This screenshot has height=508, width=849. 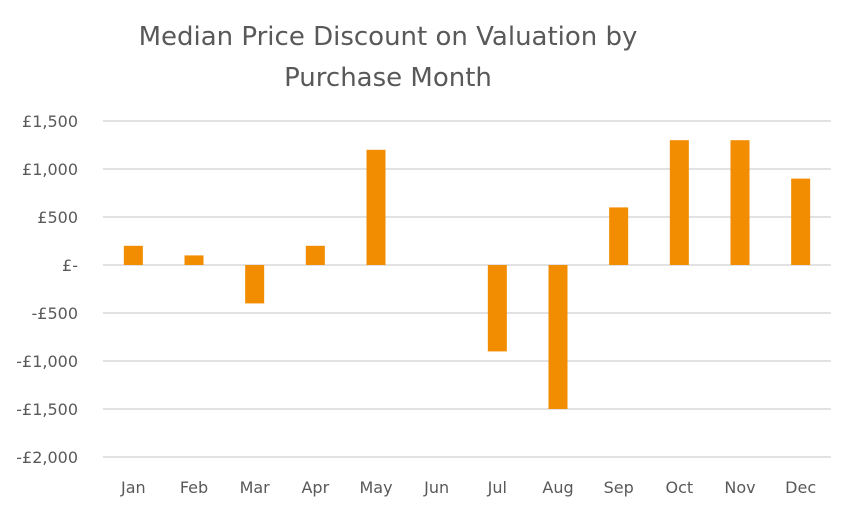 What do you see at coordinates (70, 265) in the screenshot?
I see `y-tick-label: £-` at bounding box center [70, 265].